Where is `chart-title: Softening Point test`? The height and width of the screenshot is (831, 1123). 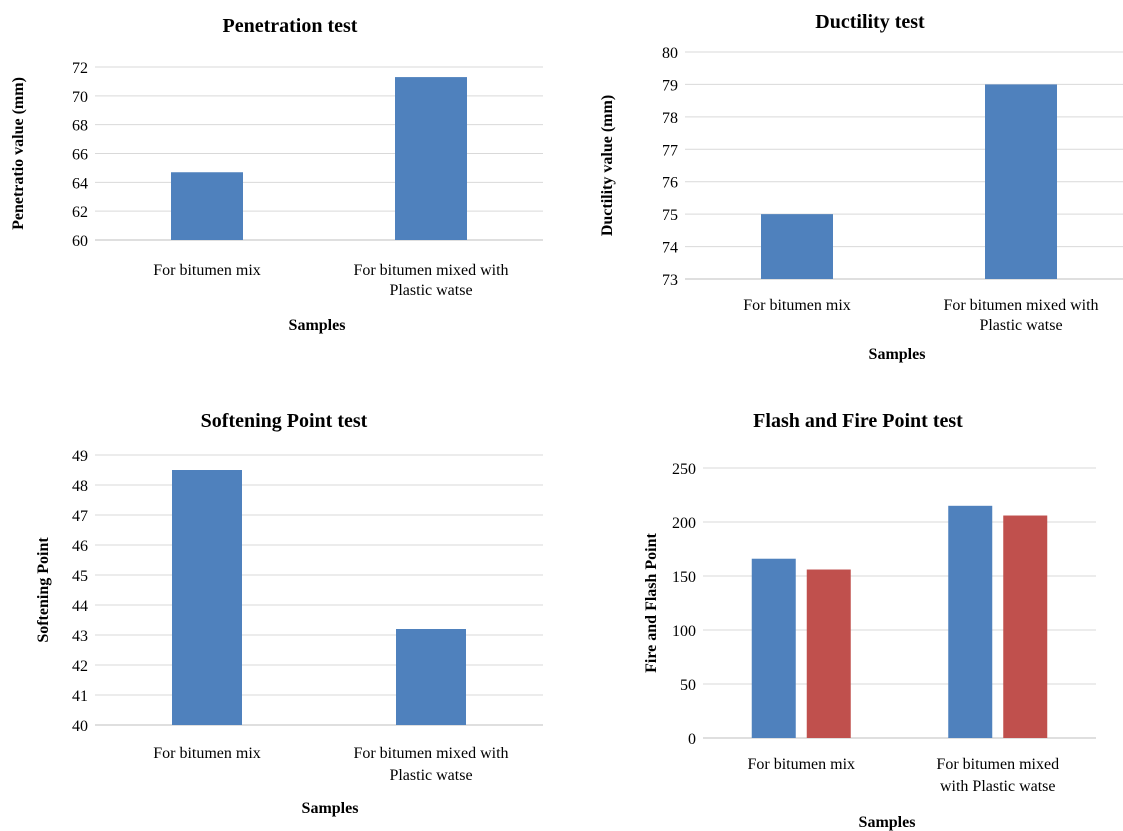
chart-title: Softening Point test is located at coordinates (284, 421).